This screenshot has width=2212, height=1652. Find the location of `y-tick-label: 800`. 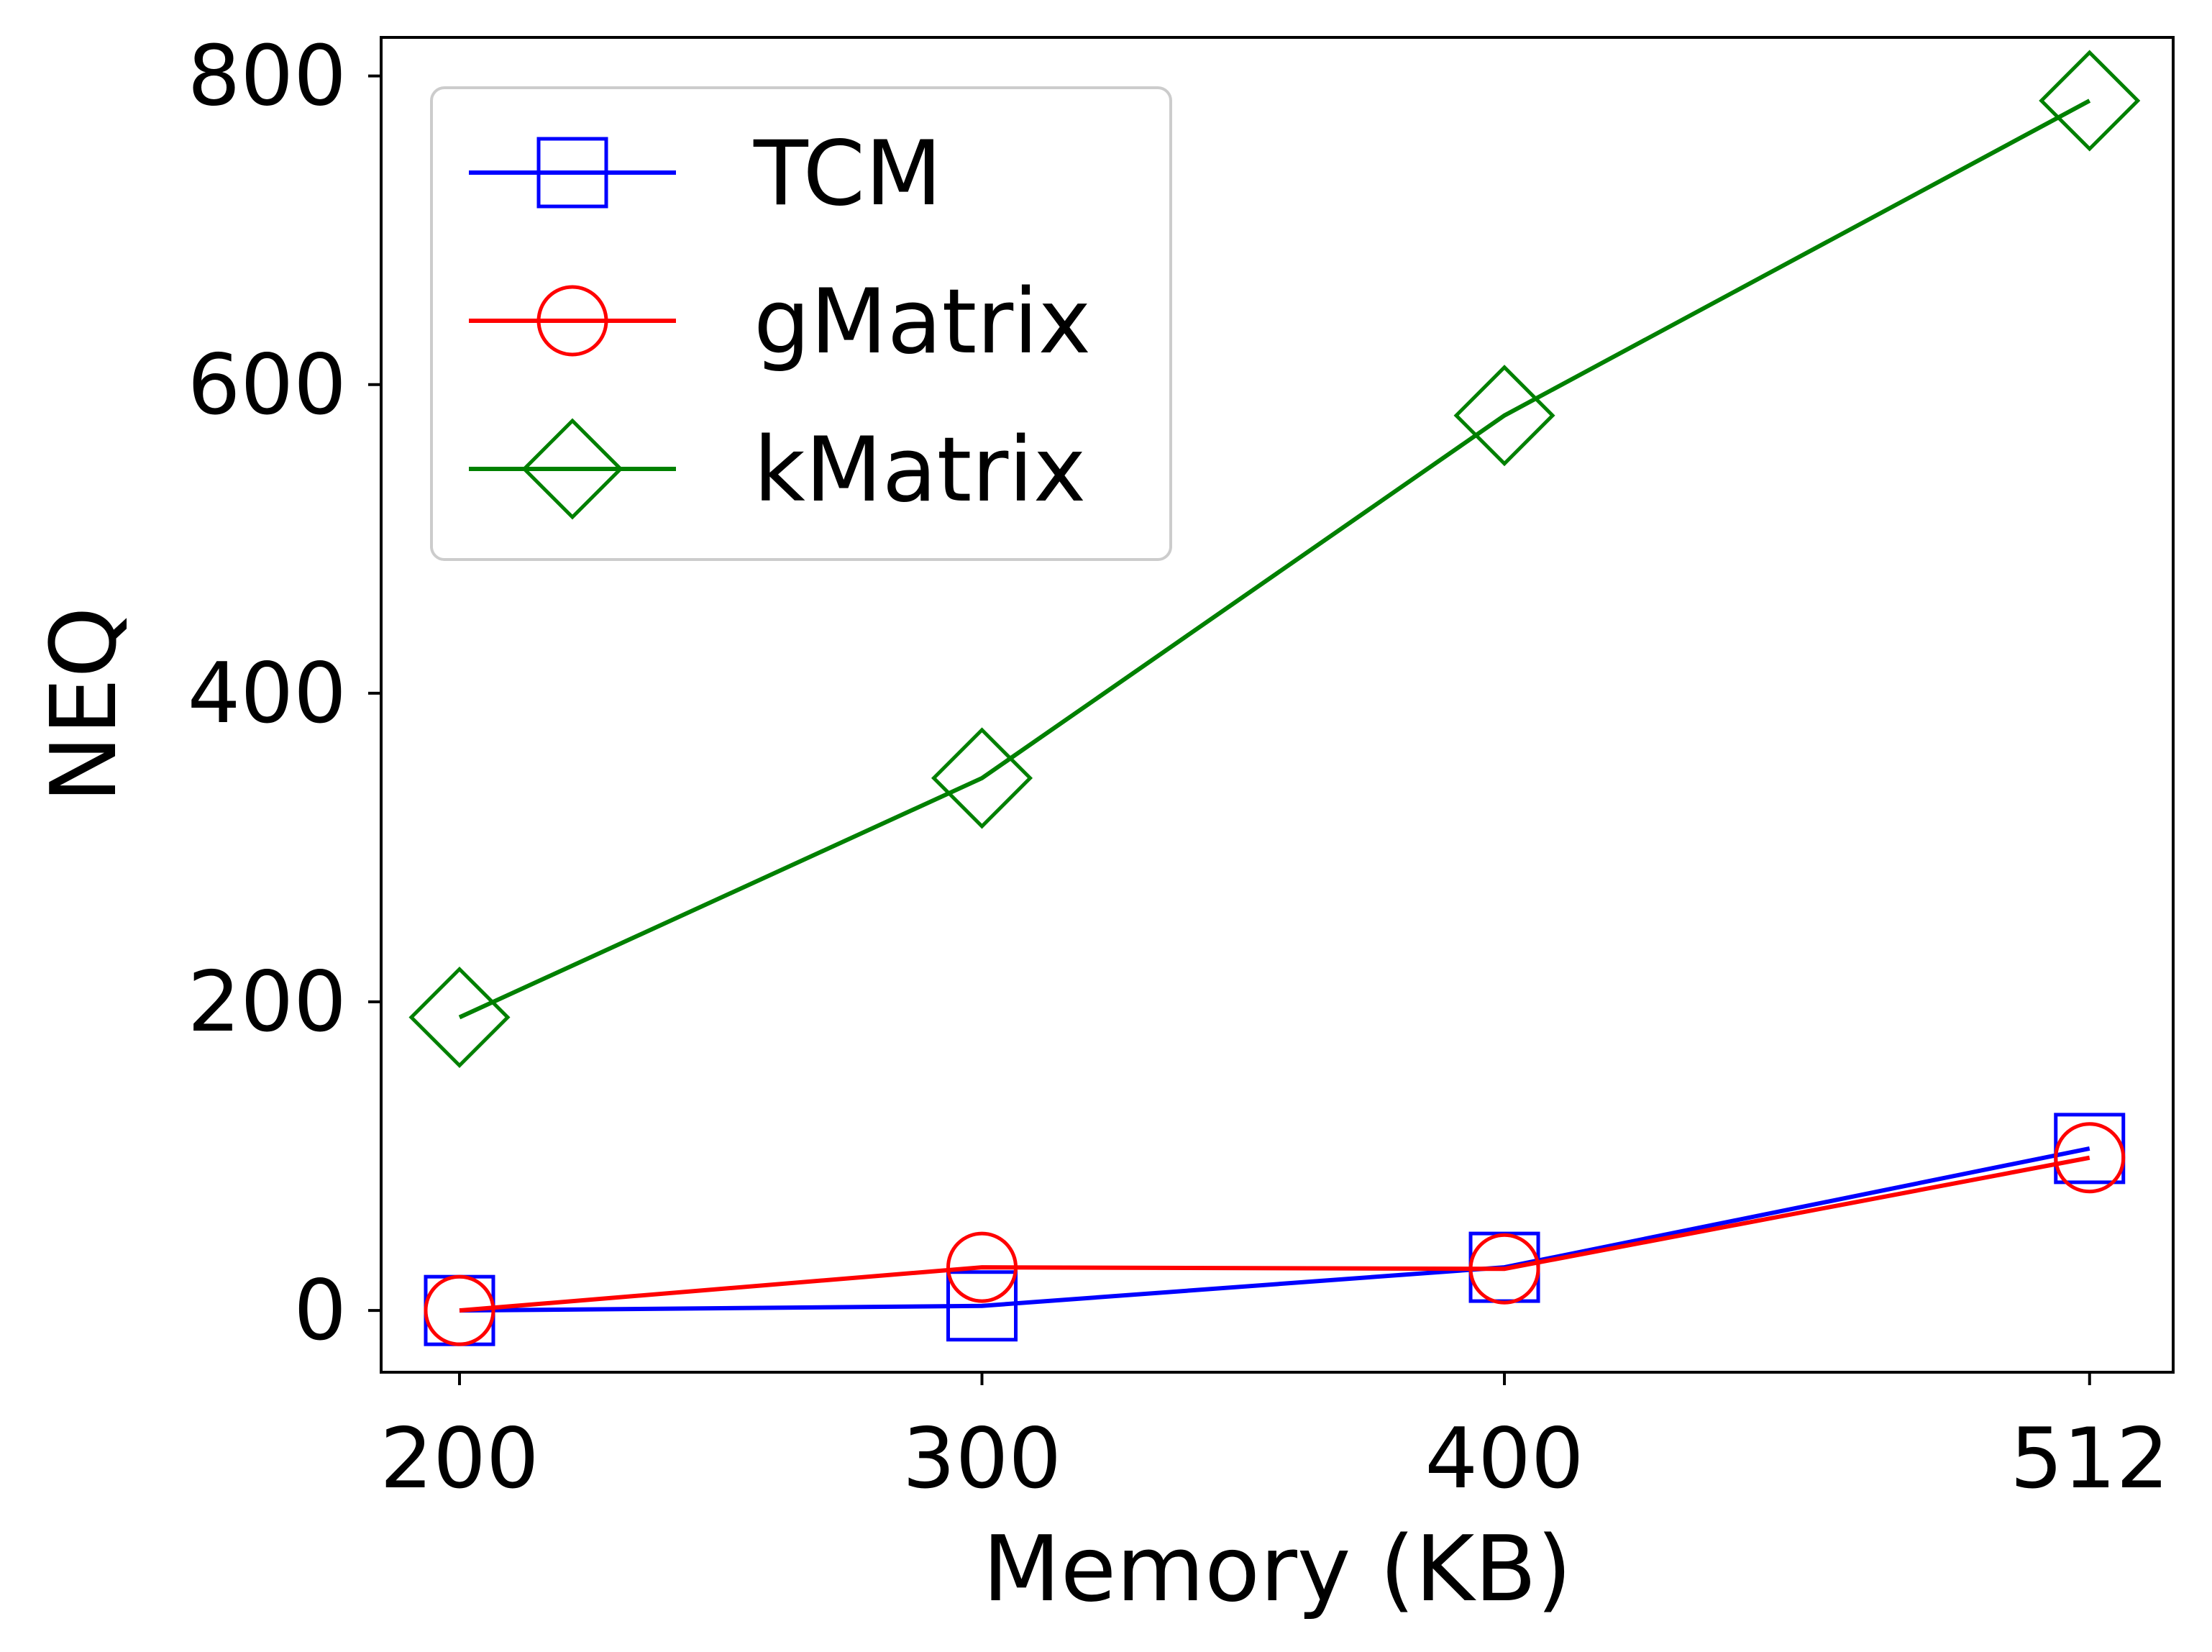

y-tick-label: 800 is located at coordinates (267, 76).